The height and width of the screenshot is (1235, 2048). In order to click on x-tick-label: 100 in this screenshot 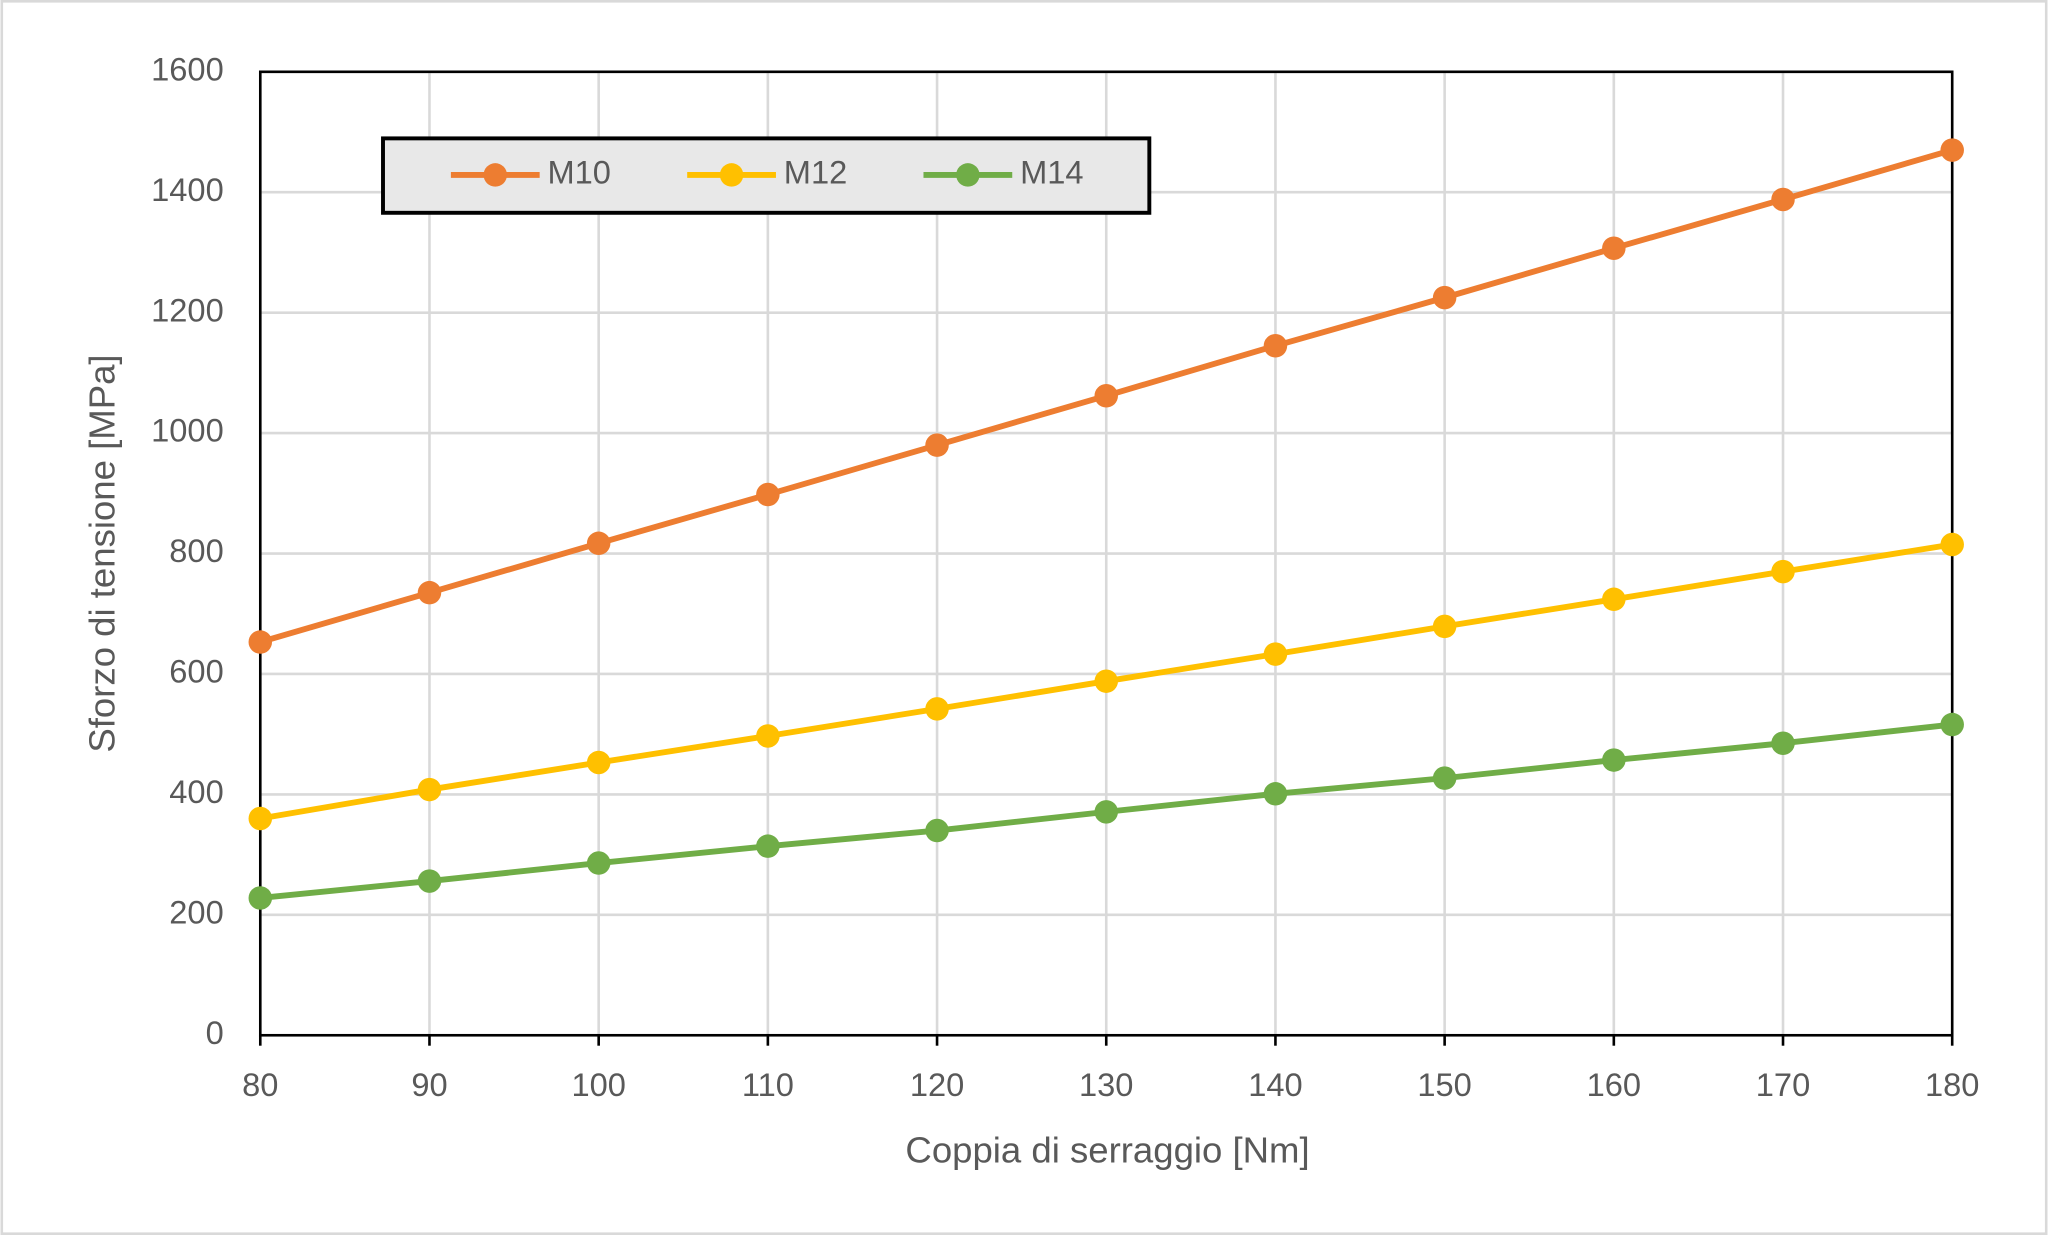, I will do `click(598, 1084)`.